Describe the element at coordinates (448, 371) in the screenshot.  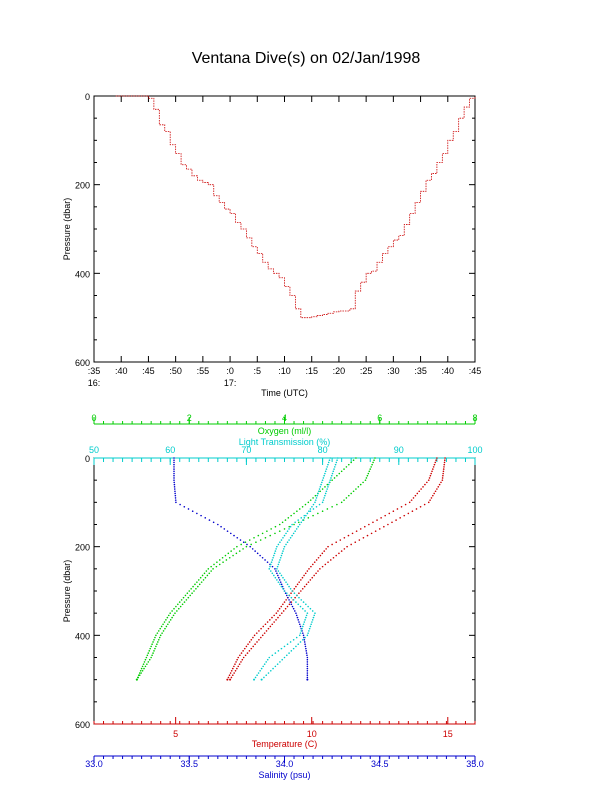
I see `x-tick-label: :40` at that location.